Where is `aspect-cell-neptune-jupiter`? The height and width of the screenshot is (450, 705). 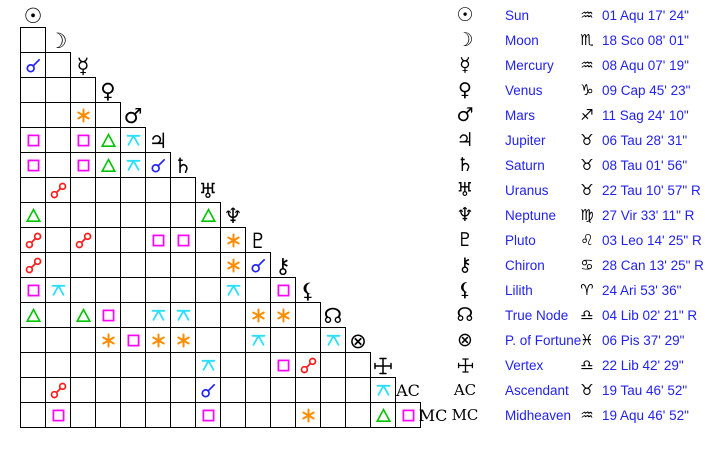
aspect-cell-neptune-jupiter is located at coordinates (158, 215).